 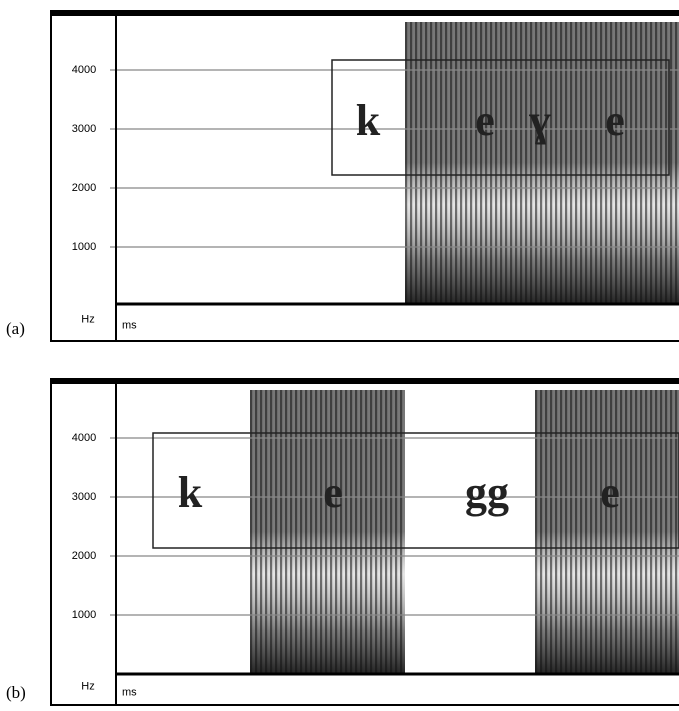 I want to click on panel-label: (b), so click(x=16, y=692).